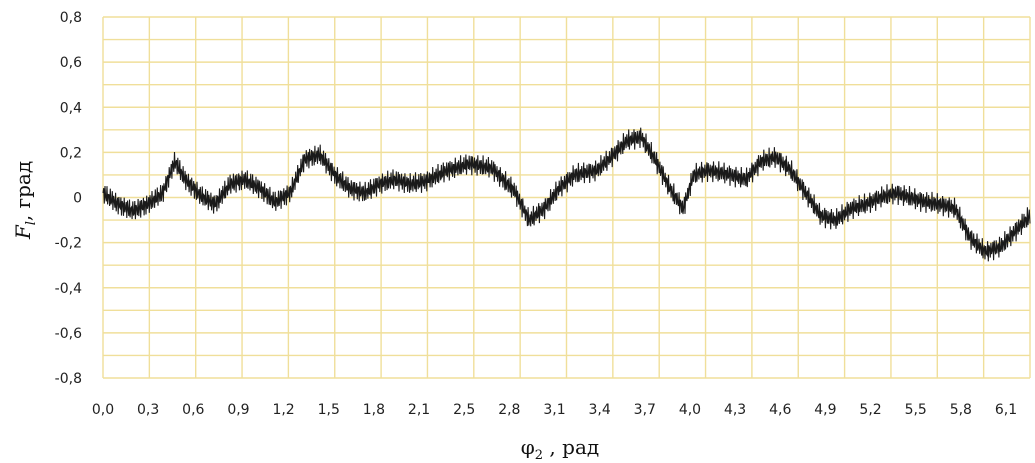 This screenshot has width=1035, height=463. What do you see at coordinates (71, 108) in the screenshot?
I see `y-tick-label: 0,4` at bounding box center [71, 108].